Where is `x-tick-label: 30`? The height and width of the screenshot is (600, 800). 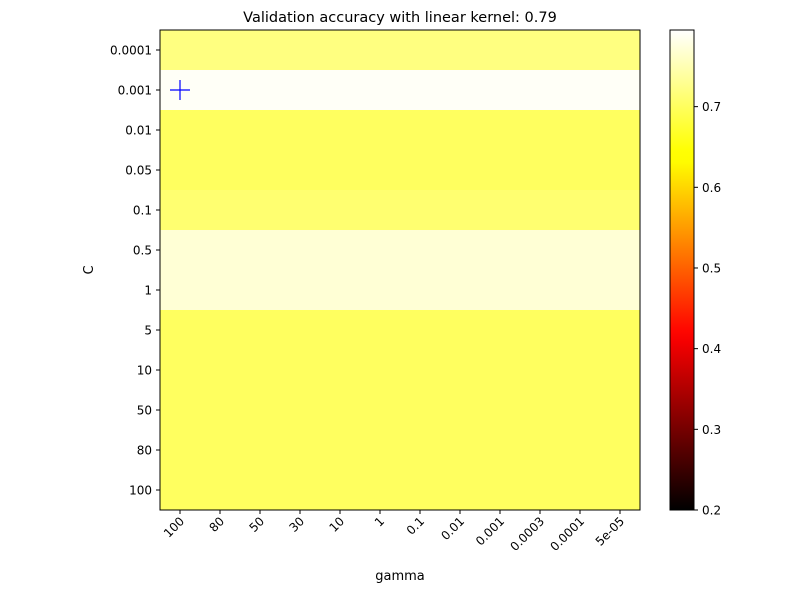
x-tick-label: 30 is located at coordinates (296, 524).